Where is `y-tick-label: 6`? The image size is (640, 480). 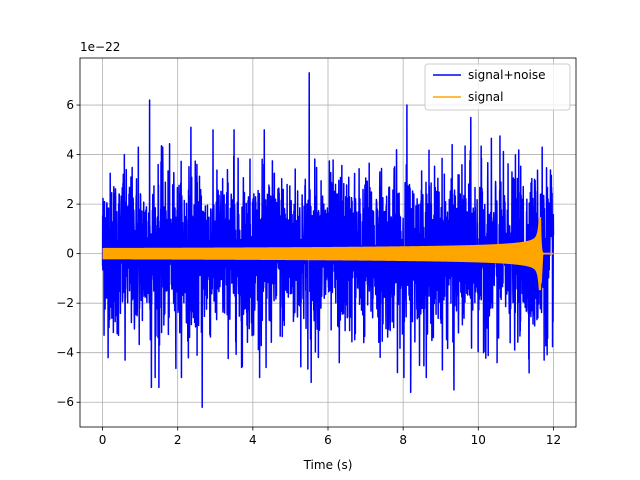 y-tick-label: 6 is located at coordinates (70, 105).